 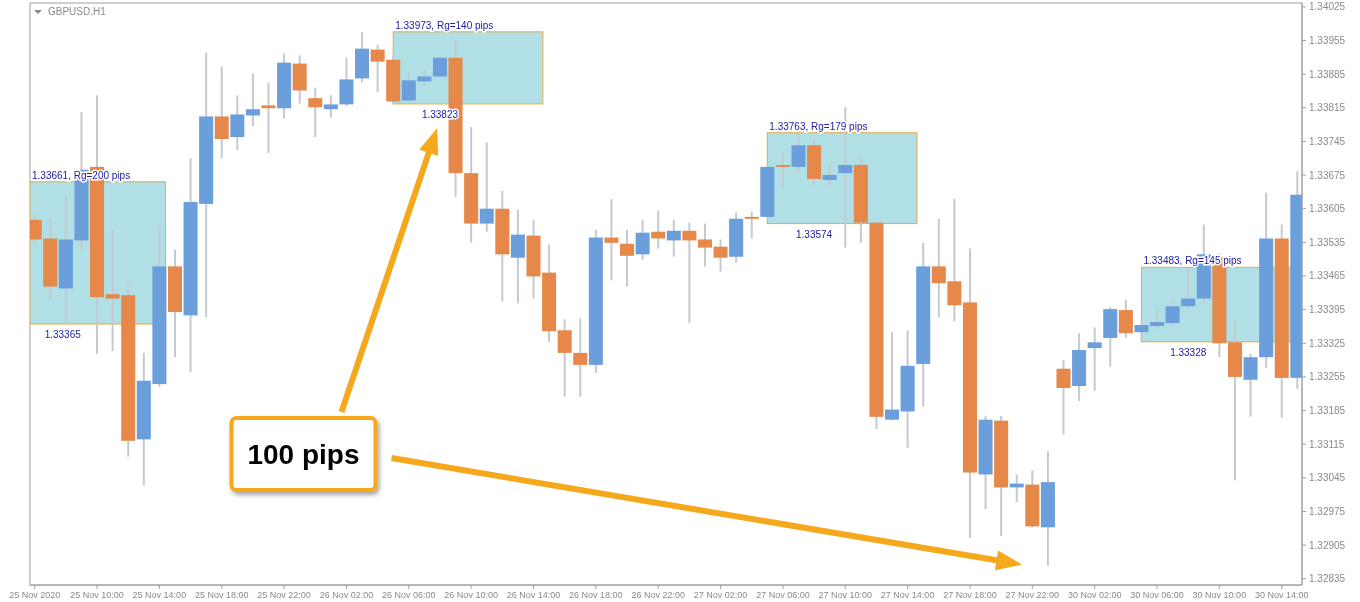 What do you see at coordinates (1327, 411) in the screenshot?
I see `y-tick-label: 1.33185` at bounding box center [1327, 411].